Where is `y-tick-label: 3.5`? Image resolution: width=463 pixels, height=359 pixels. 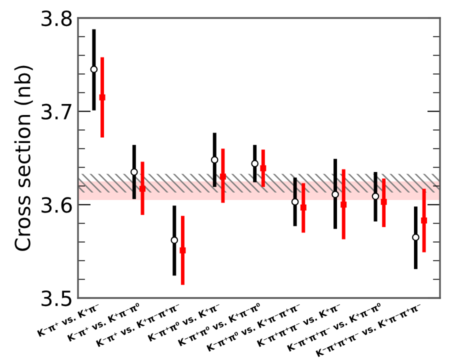 y-tick-label: 3.5 is located at coordinates (57, 298).